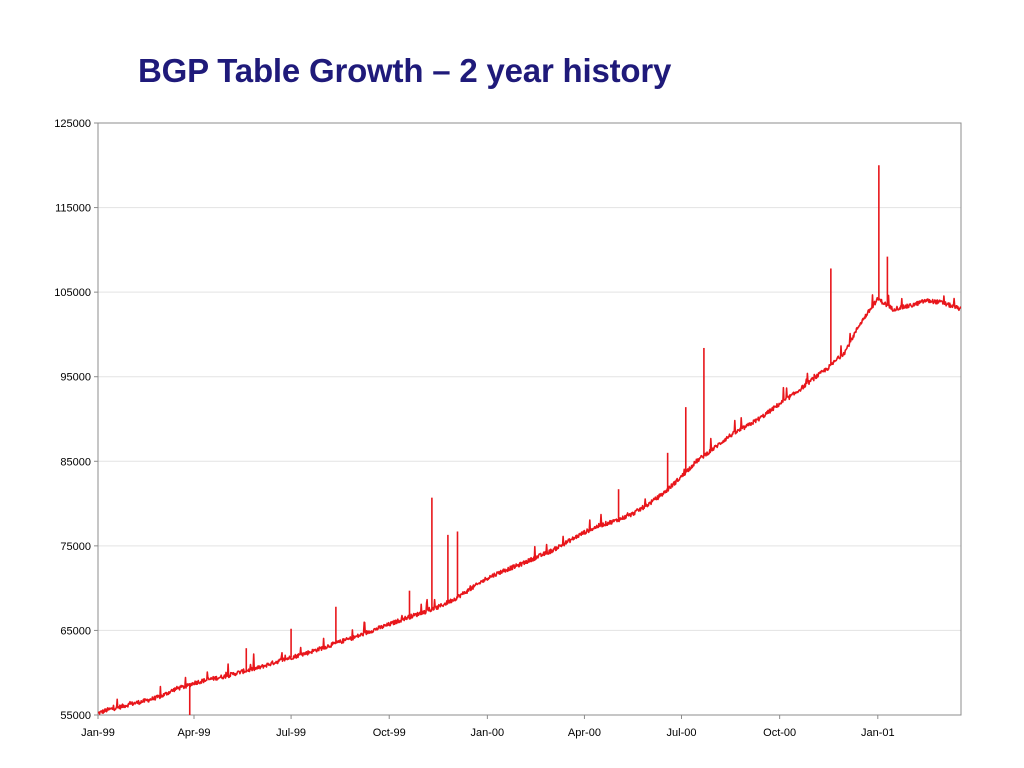  Describe the element at coordinates (291, 733) in the screenshot. I see `x-tick-label: Jul-99` at that location.